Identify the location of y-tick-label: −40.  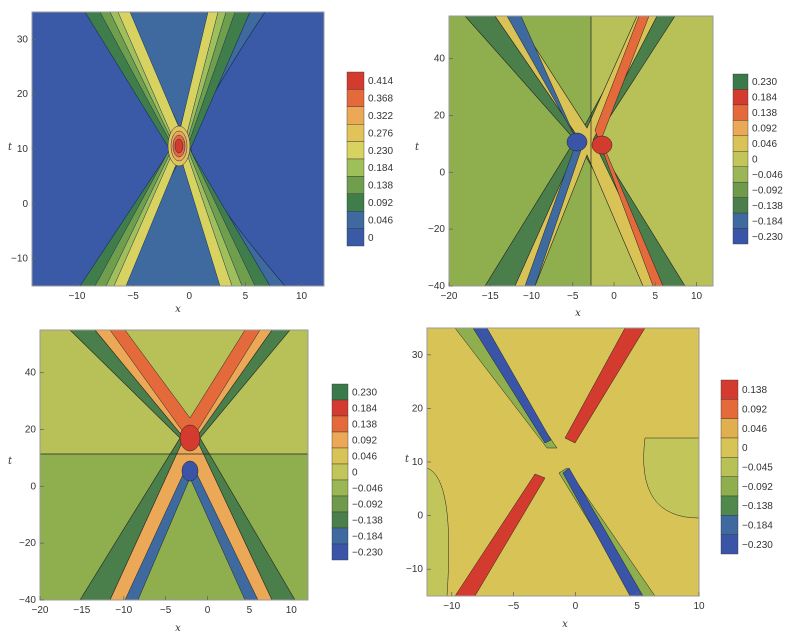
(436, 286).